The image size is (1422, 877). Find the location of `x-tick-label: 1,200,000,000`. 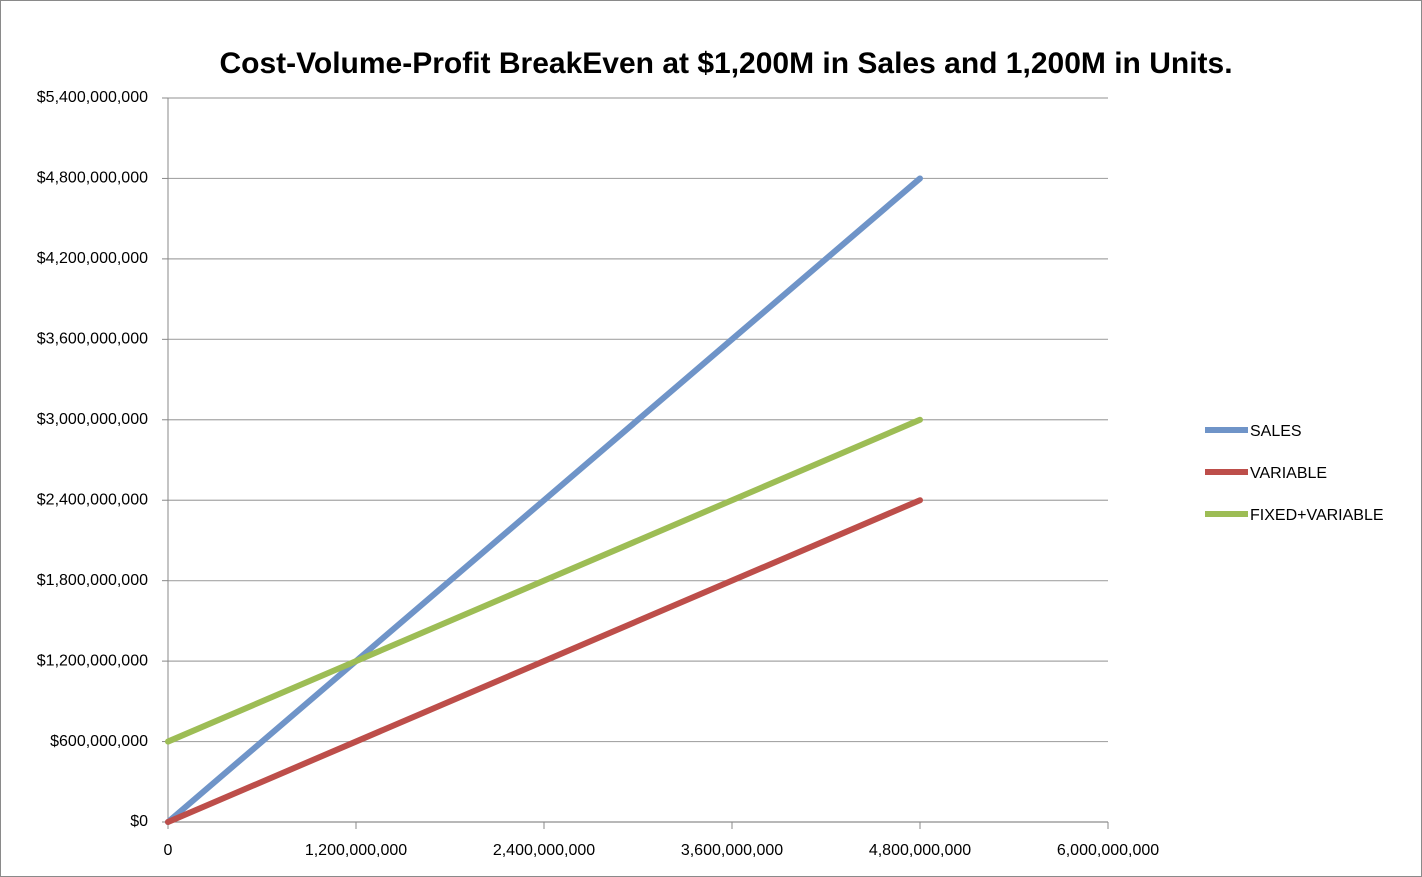

x-tick-label: 1,200,000,000 is located at coordinates (356, 850).